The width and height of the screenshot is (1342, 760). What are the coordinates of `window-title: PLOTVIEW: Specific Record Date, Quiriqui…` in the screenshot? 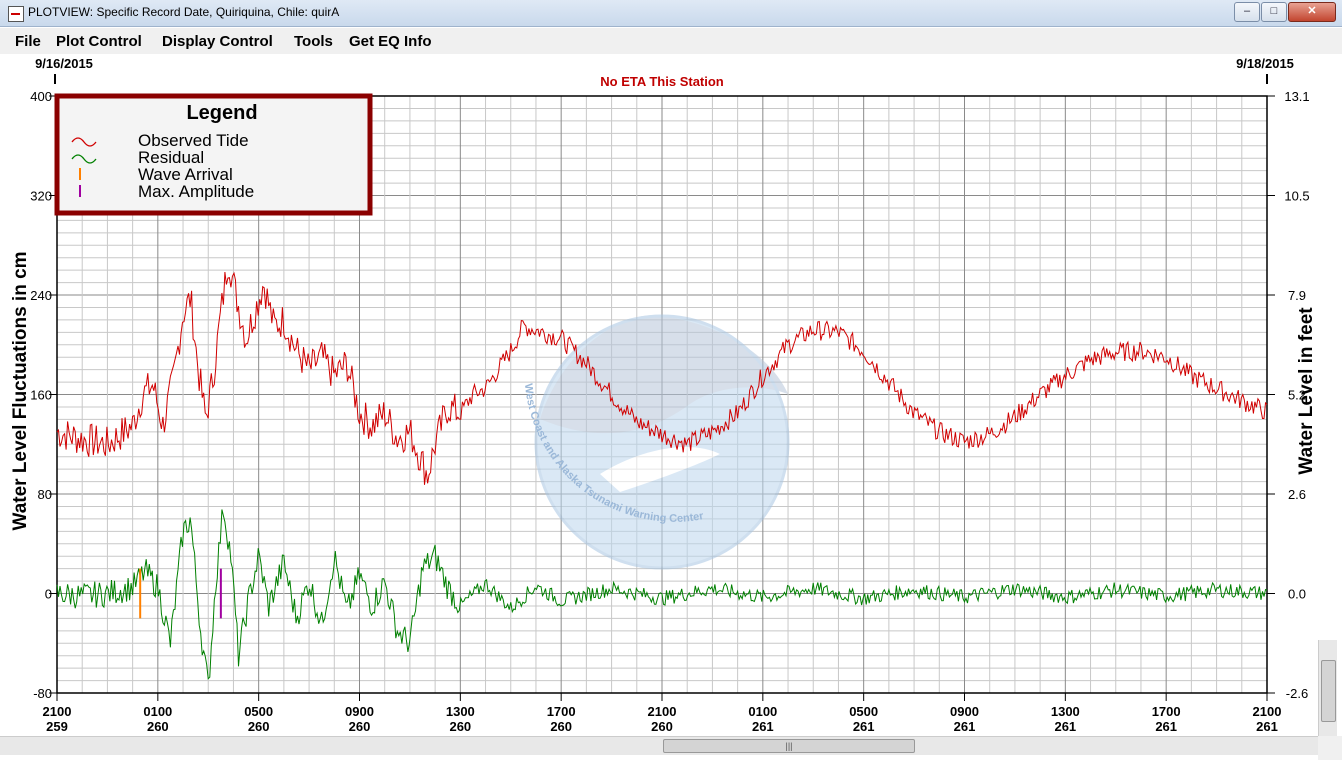 It's located at (184, 12).